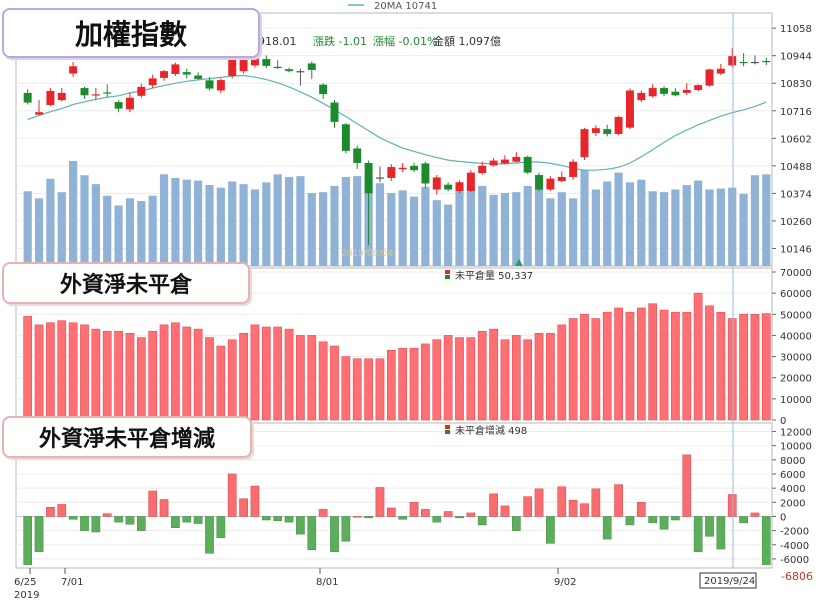 The image size is (820, 601). Describe the element at coordinates (405, 6) in the screenshot. I see `ma-legend-text: 20MA 10741` at that location.